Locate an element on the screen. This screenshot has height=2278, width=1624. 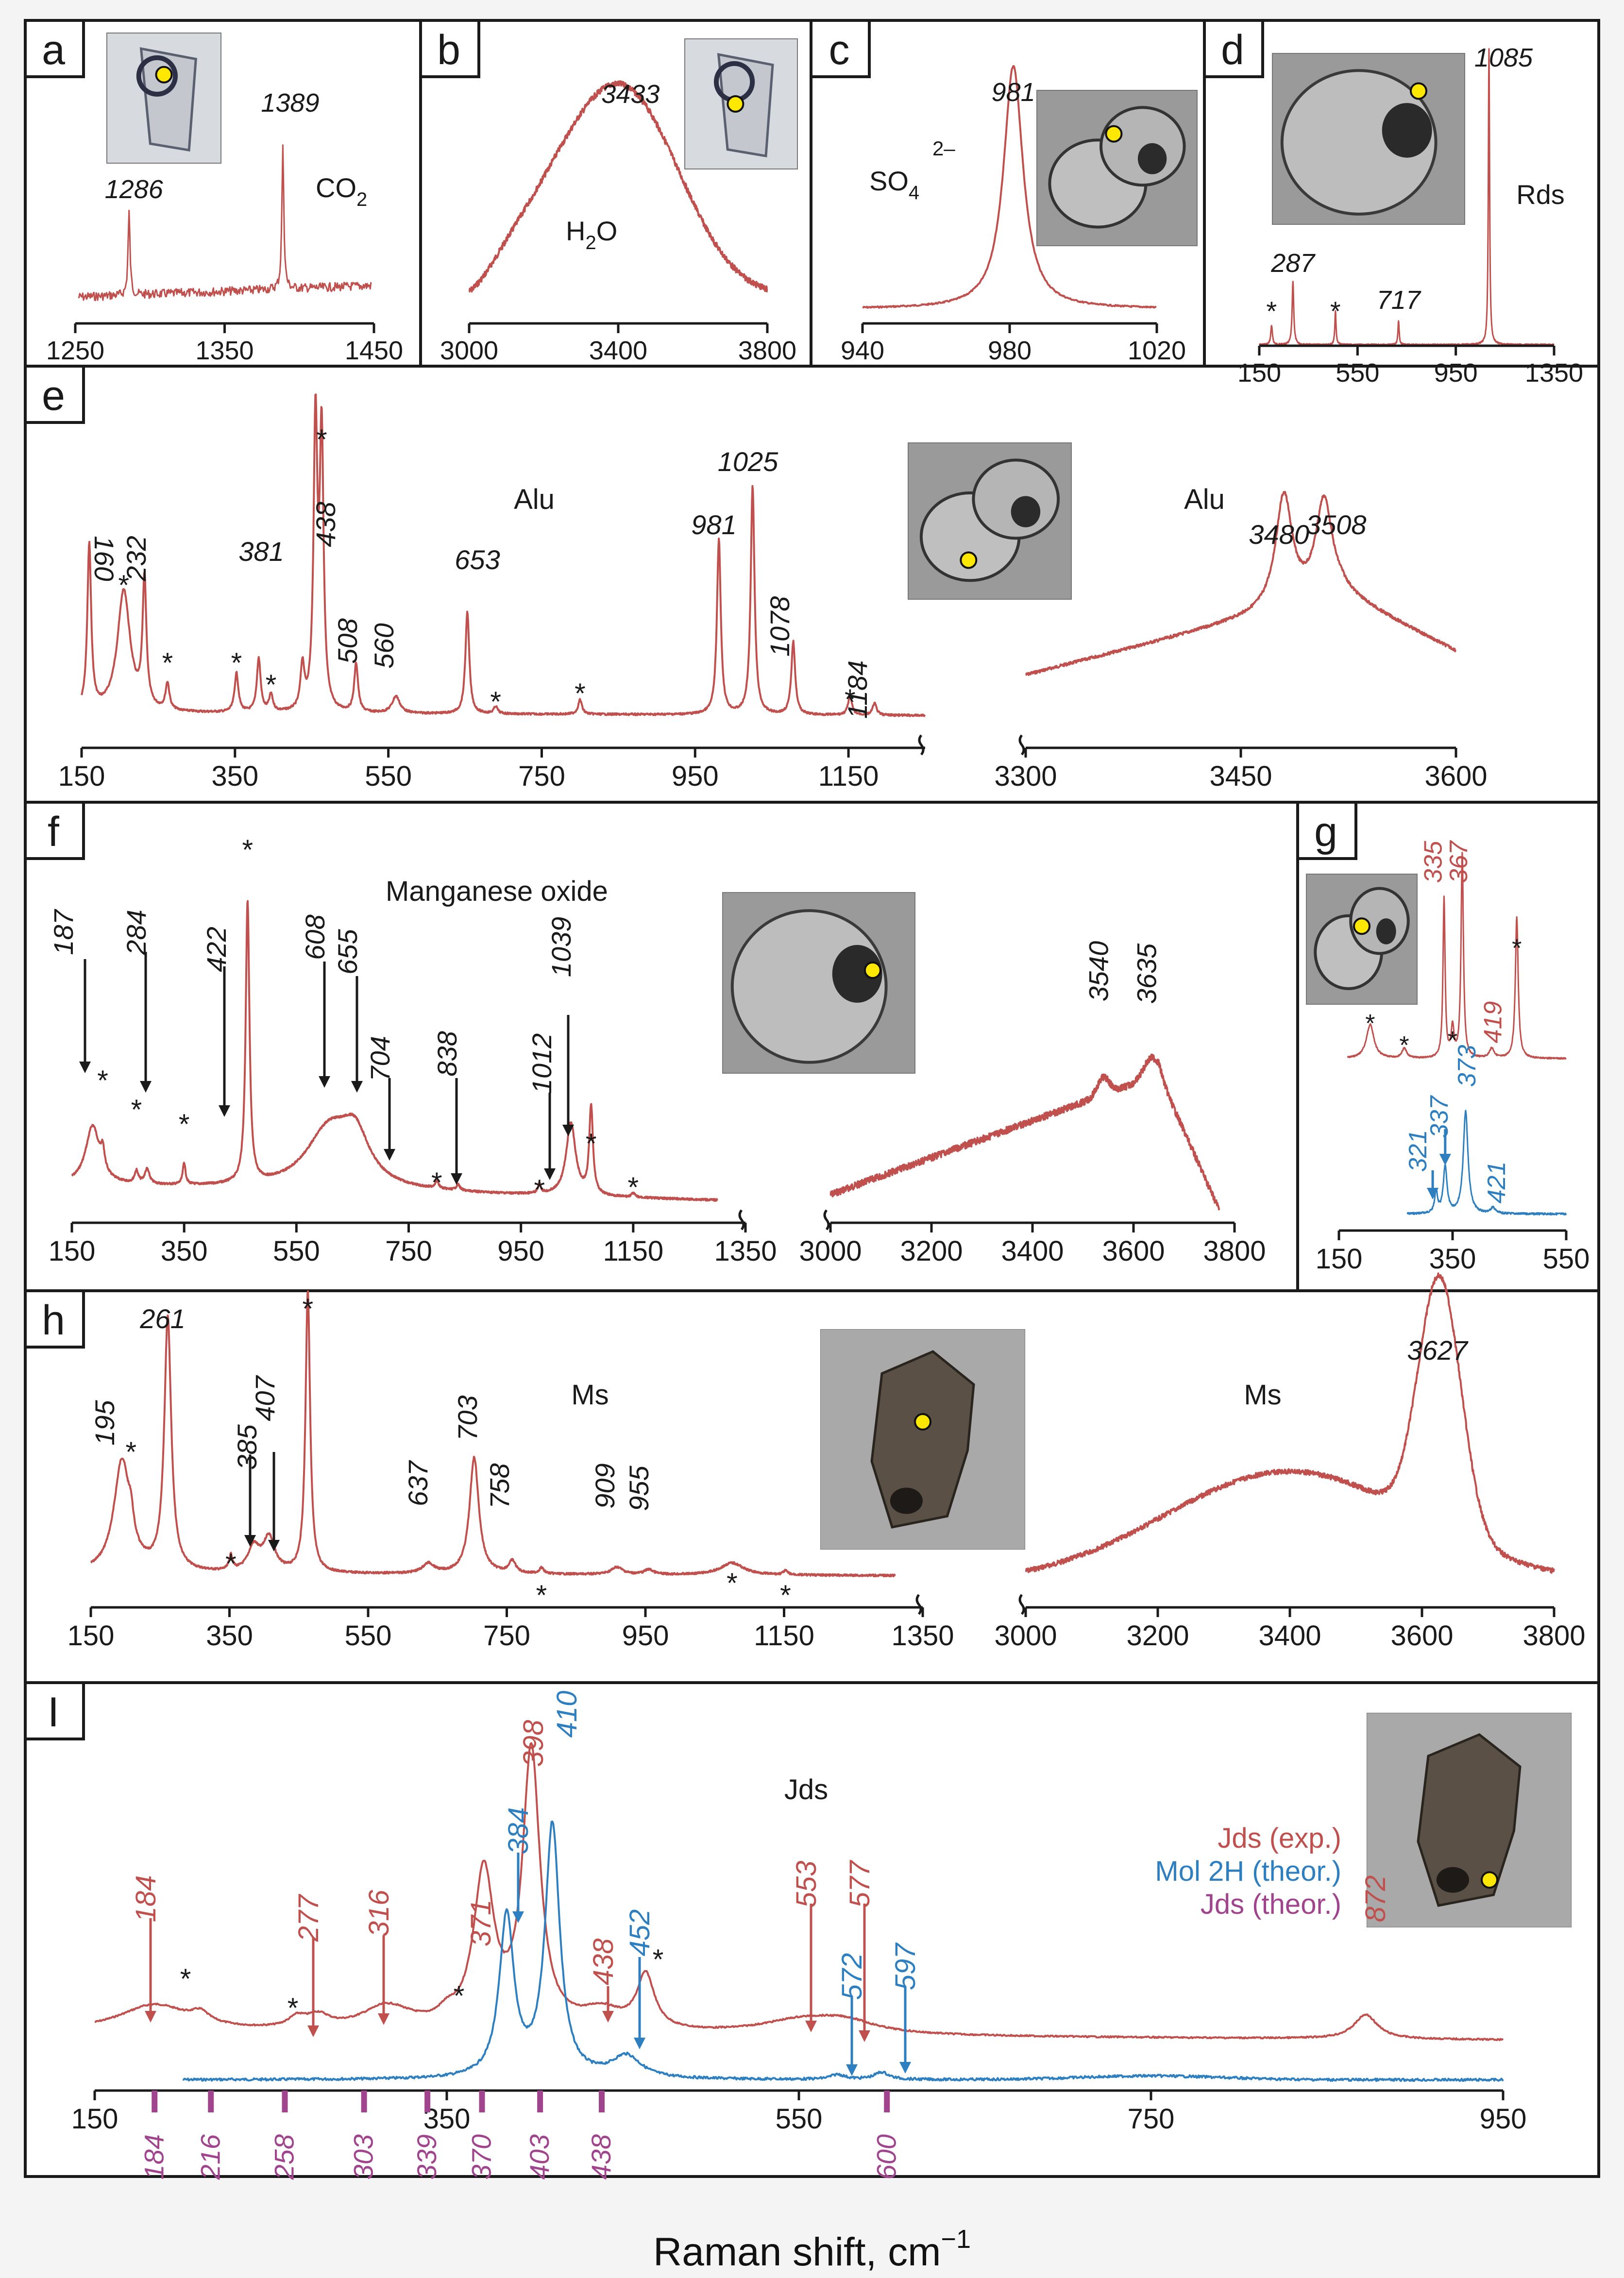
peak-label: 160 is located at coordinates (104, 558).